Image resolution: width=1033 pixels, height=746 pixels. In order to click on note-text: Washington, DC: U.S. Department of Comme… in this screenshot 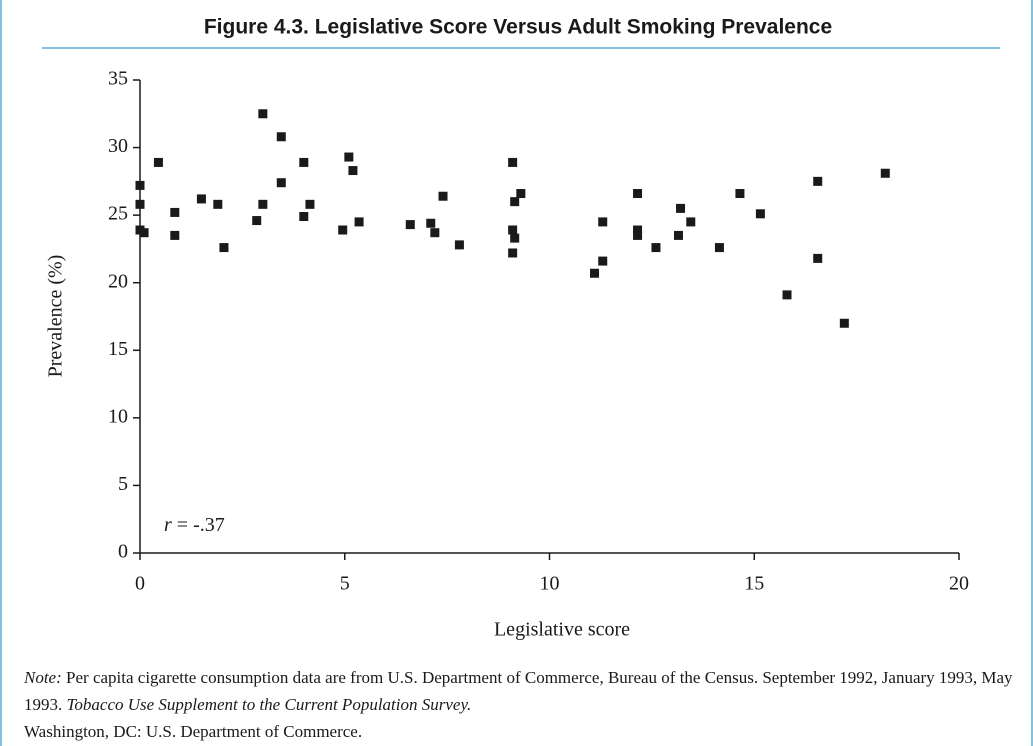, I will do `click(193, 731)`.